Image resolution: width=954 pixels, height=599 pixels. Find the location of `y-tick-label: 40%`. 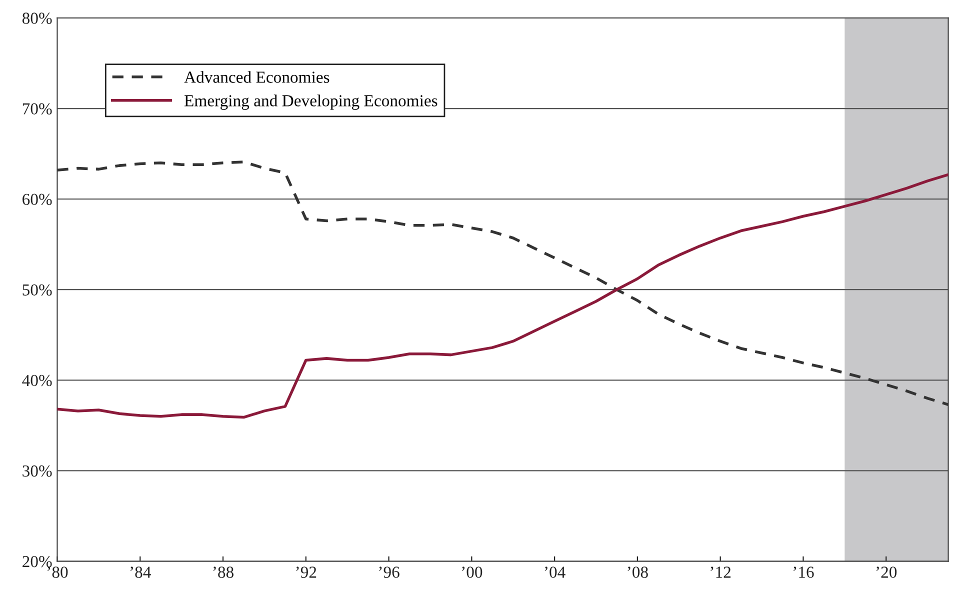

y-tick-label: 40% is located at coordinates (37, 380).